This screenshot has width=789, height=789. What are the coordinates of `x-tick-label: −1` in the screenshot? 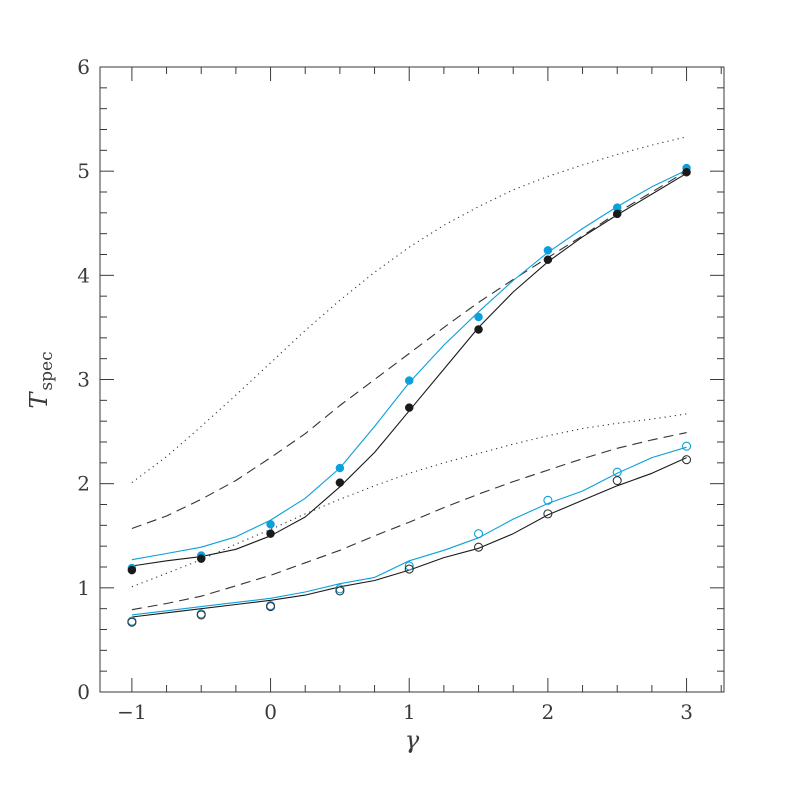 It's located at (131, 712).